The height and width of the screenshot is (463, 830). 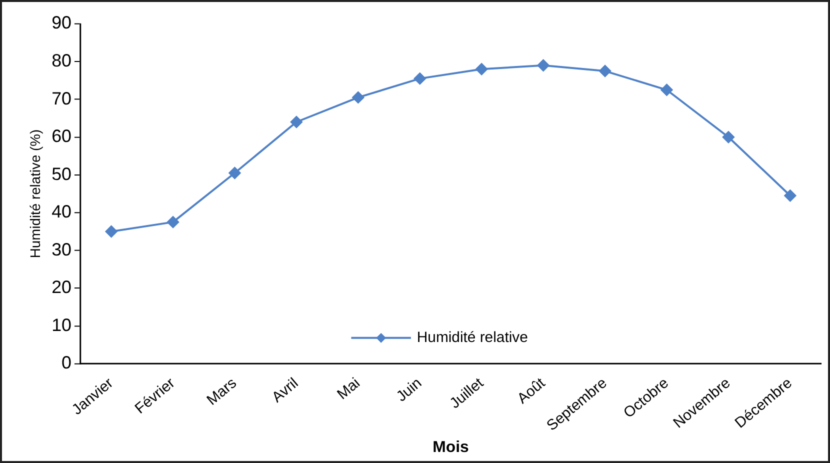 I want to click on y-tick-label: 0, so click(x=67, y=362).